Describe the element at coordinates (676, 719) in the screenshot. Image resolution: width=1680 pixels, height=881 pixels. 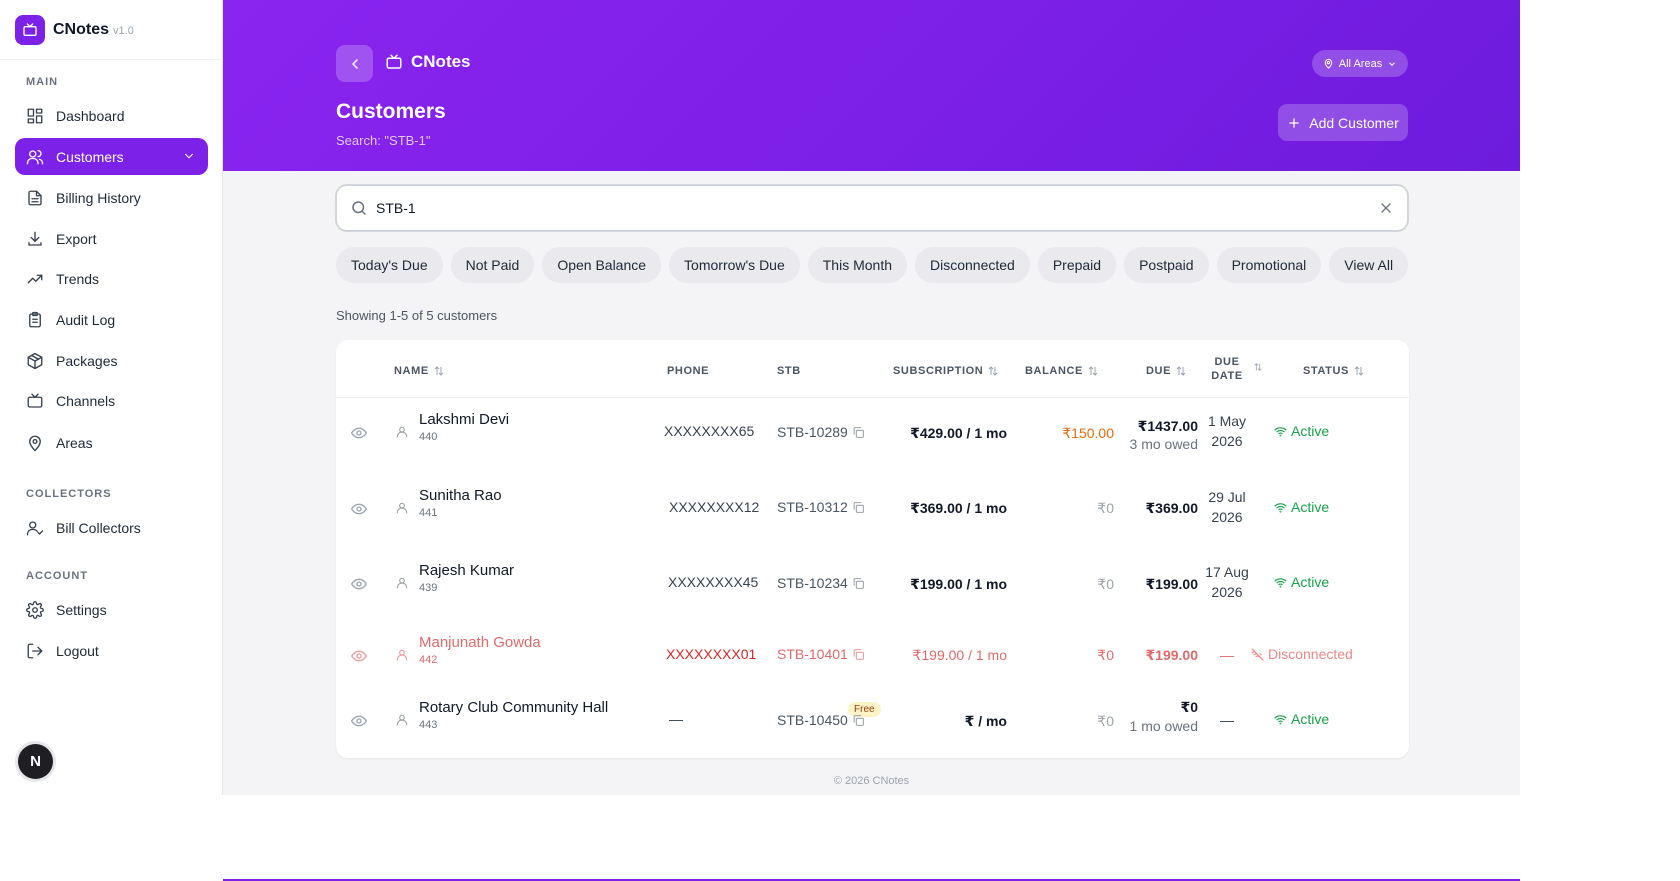
I see `customer-phone: —` at that location.